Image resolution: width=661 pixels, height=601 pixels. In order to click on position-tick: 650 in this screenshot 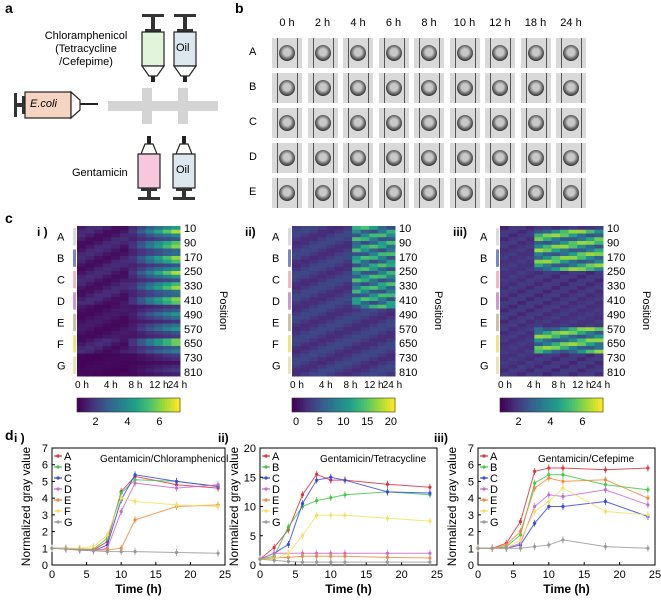, I will do `click(616, 344)`.